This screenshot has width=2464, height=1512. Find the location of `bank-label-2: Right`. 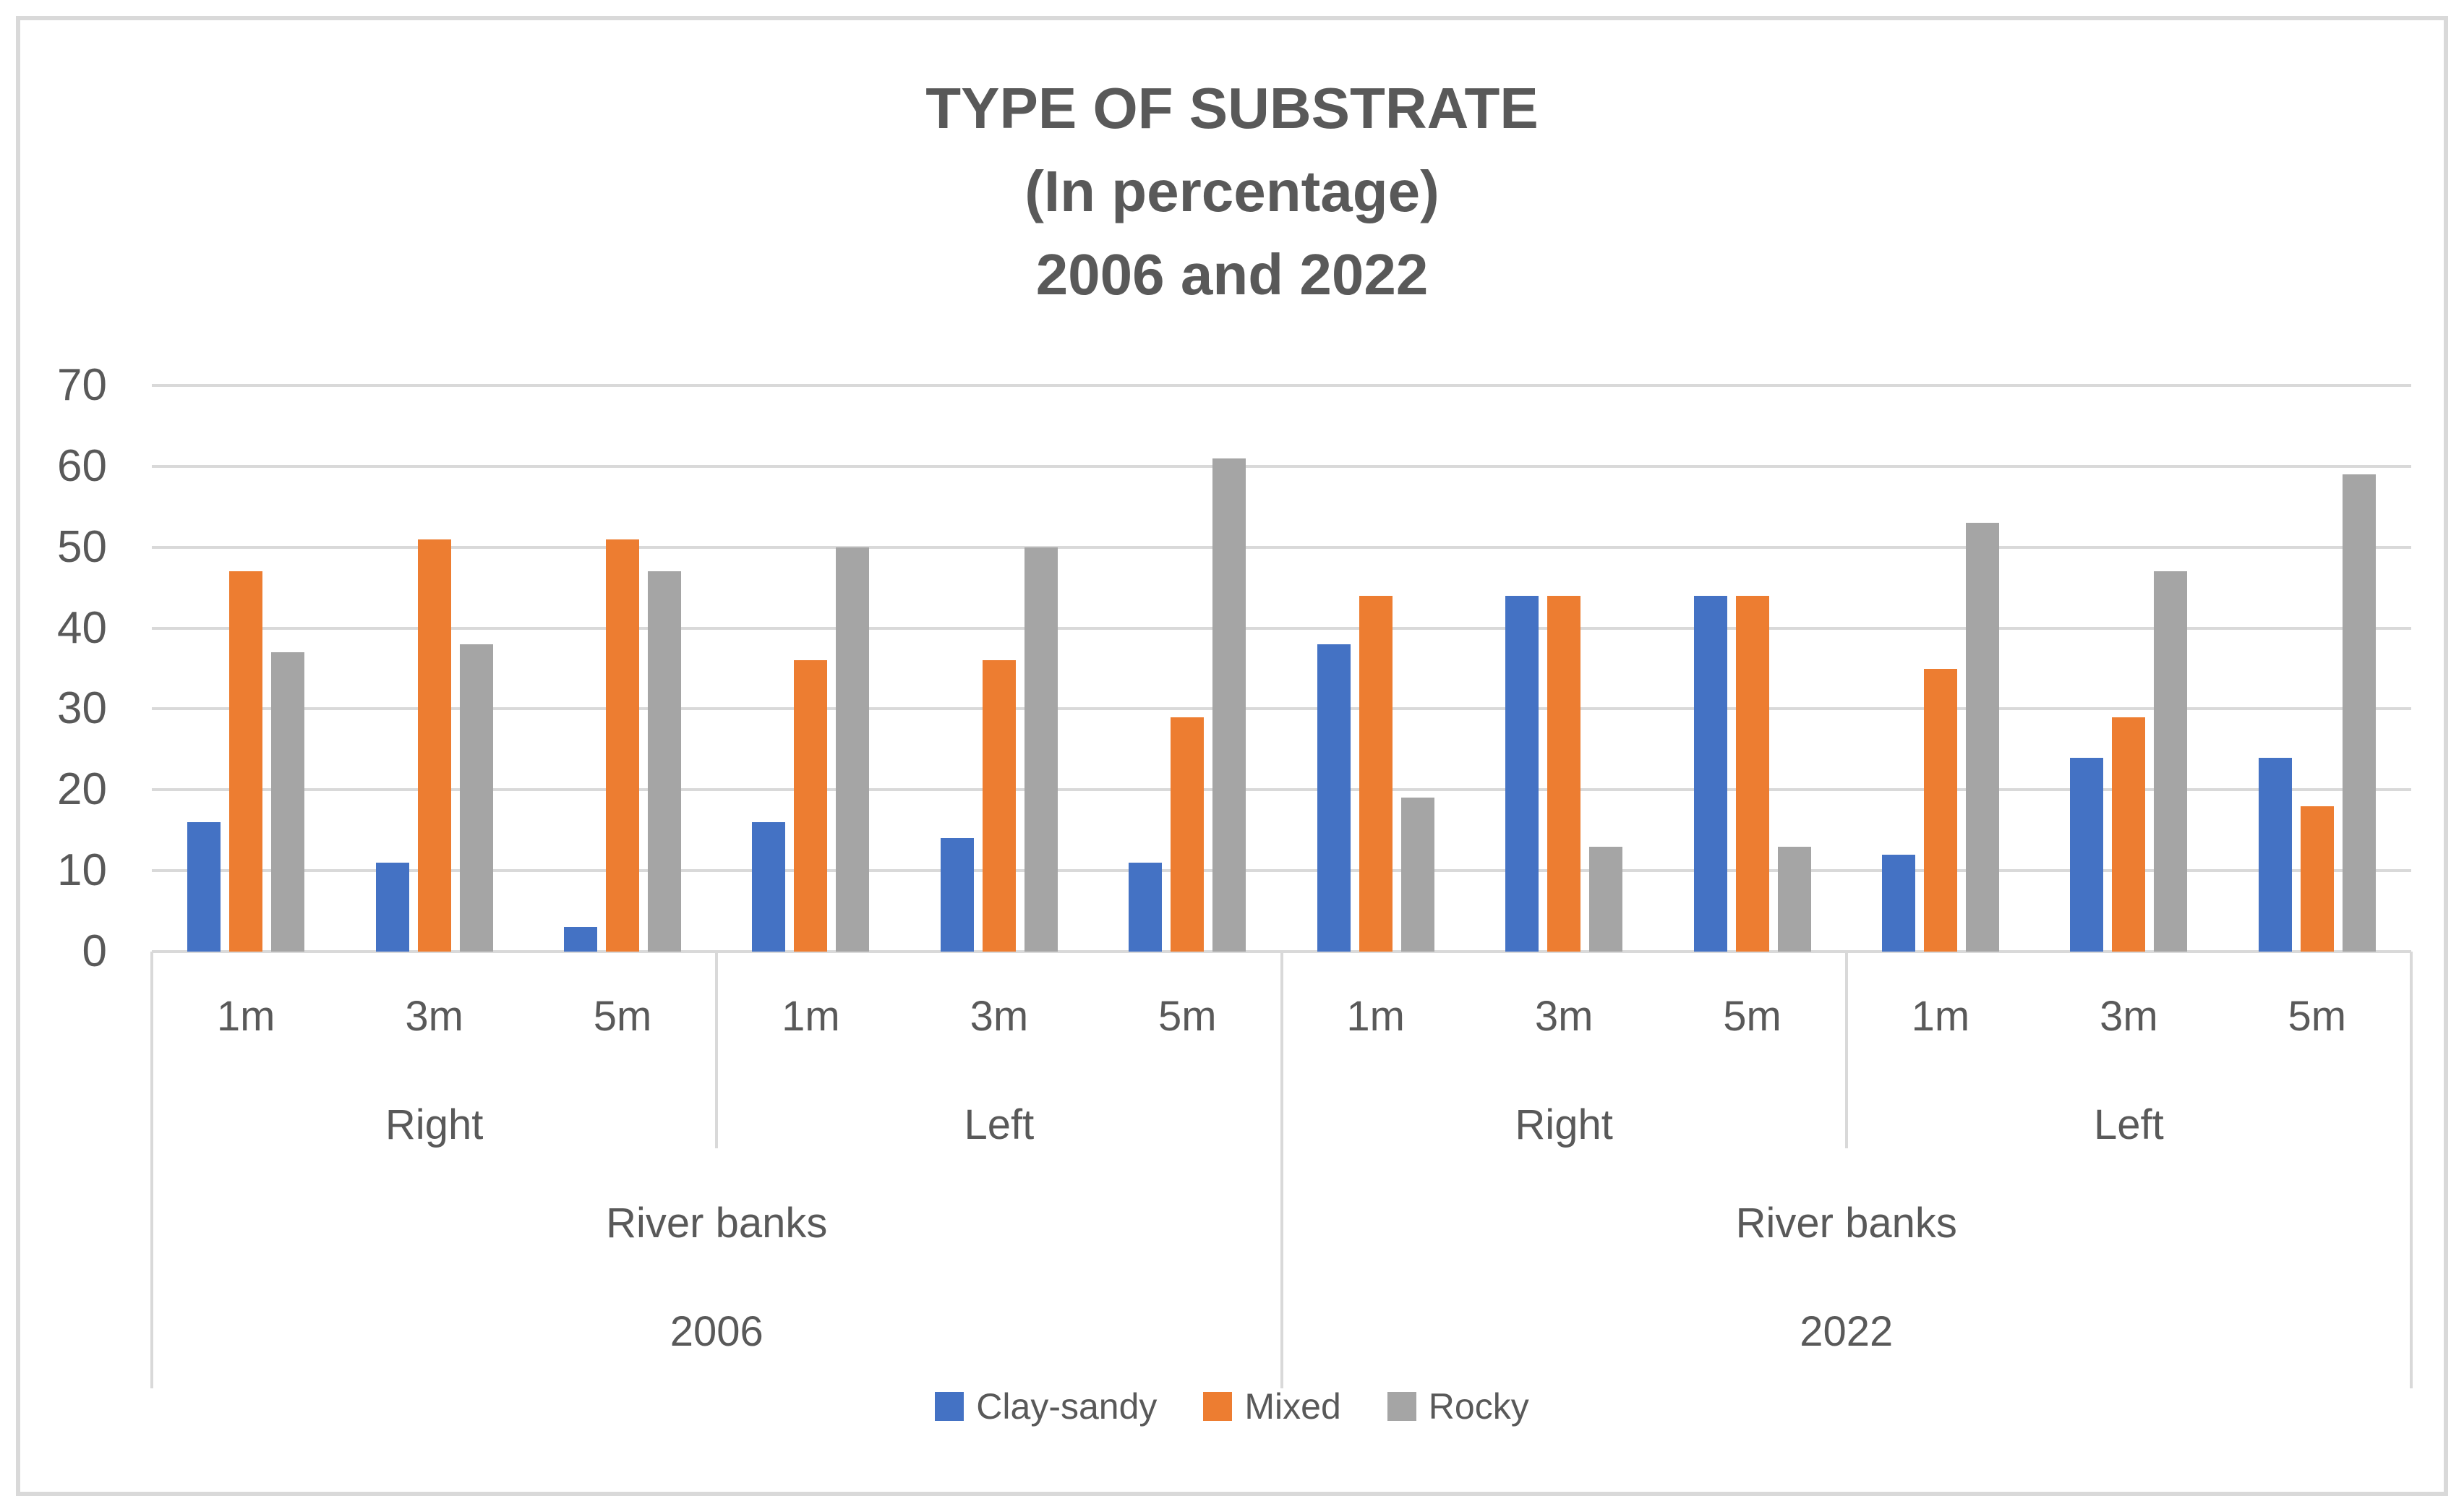

bank-label-2: Right is located at coordinates (1564, 1124).